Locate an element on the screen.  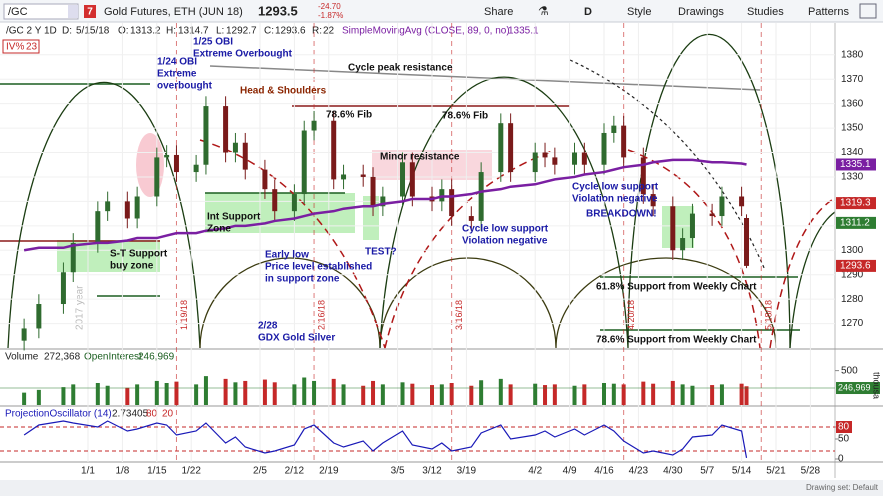
study-name: SimpleMovingAvg (CLOSE, 89, 0, no) is located at coordinates (426, 31).